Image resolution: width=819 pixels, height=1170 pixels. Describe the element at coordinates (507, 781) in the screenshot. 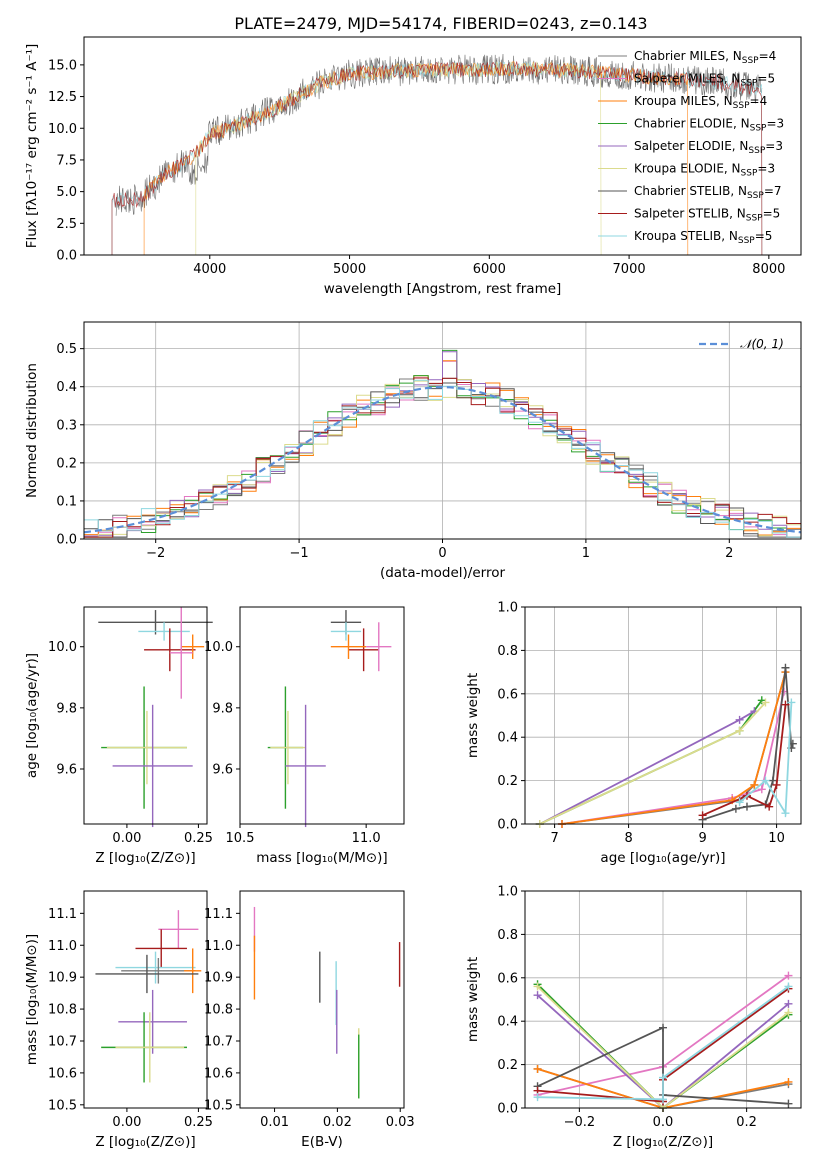

I see `y-tick-label: 0.2` at that location.